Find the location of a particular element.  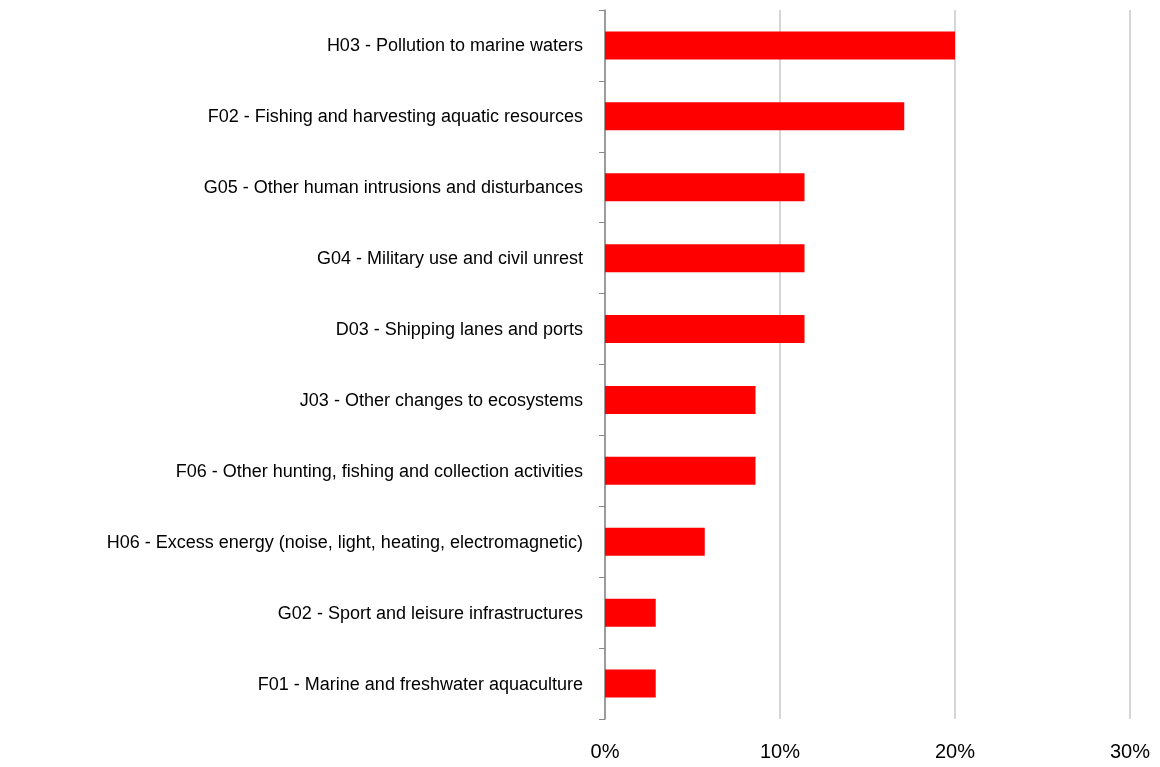

y-tick-label: H03 - Pollution to marine waters is located at coordinates (454, 45).